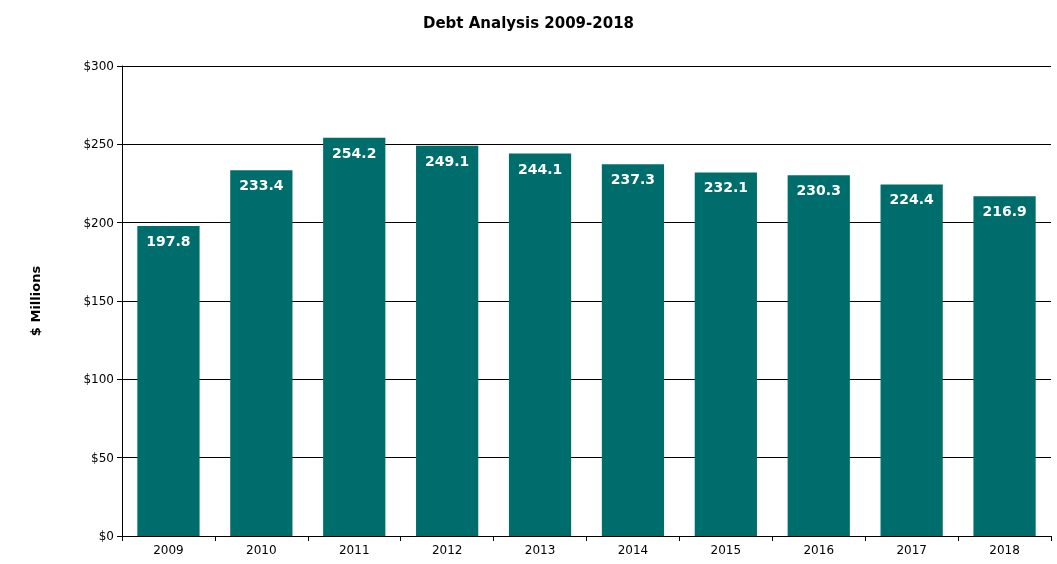  I want to click on x-tick-label: 2015, so click(726, 550).